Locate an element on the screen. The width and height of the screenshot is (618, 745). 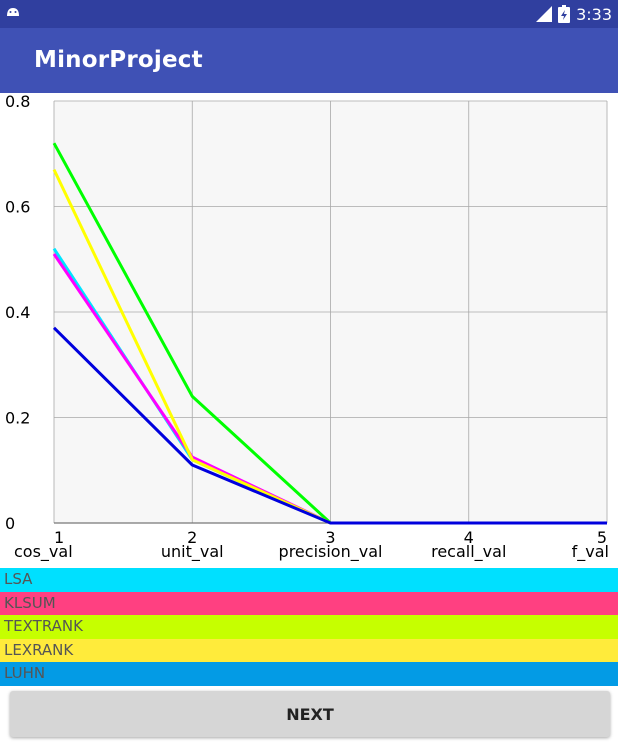
legend-item-textrank: TEXTRANK is located at coordinates (309, 627).